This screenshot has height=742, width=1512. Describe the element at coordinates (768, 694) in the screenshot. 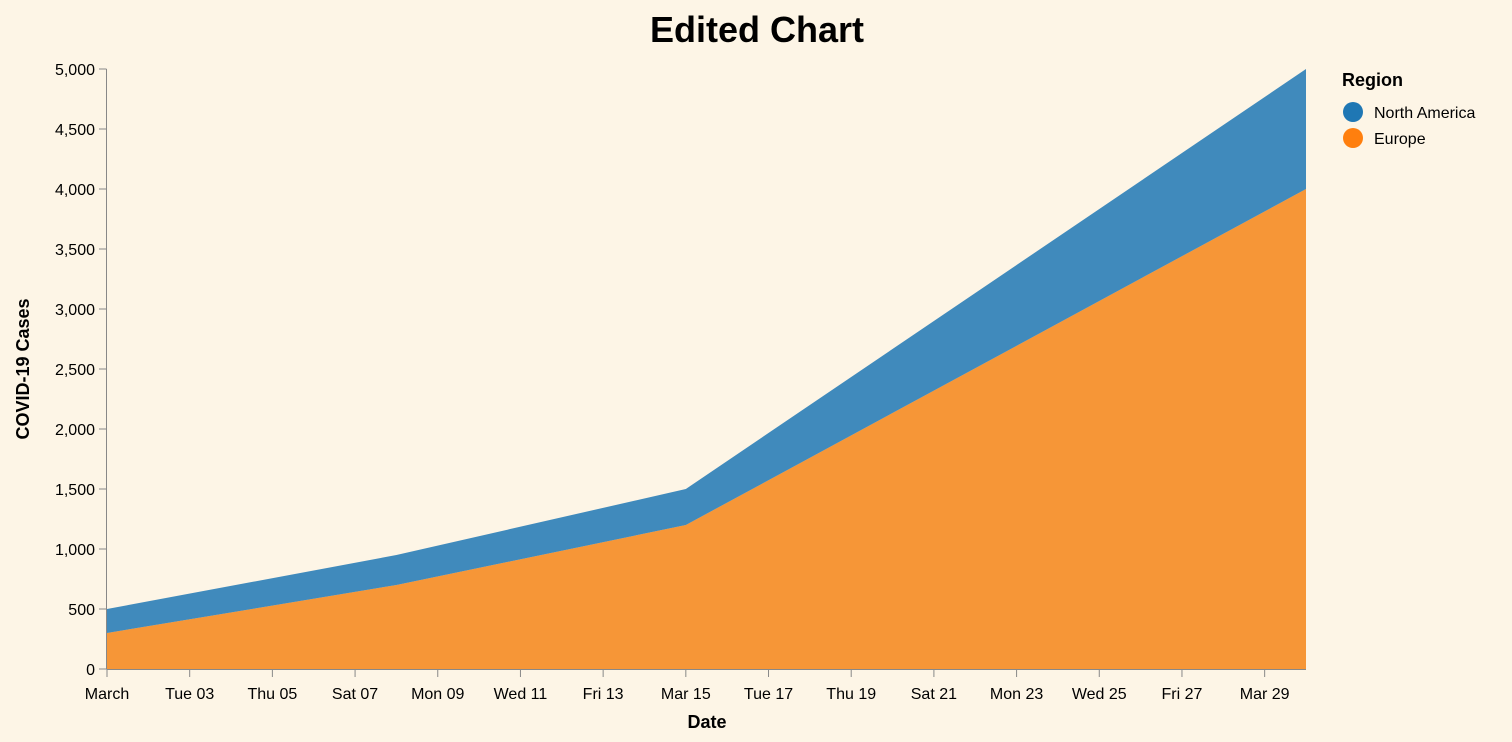

I see `x-tick-label: Tue 17` at that location.